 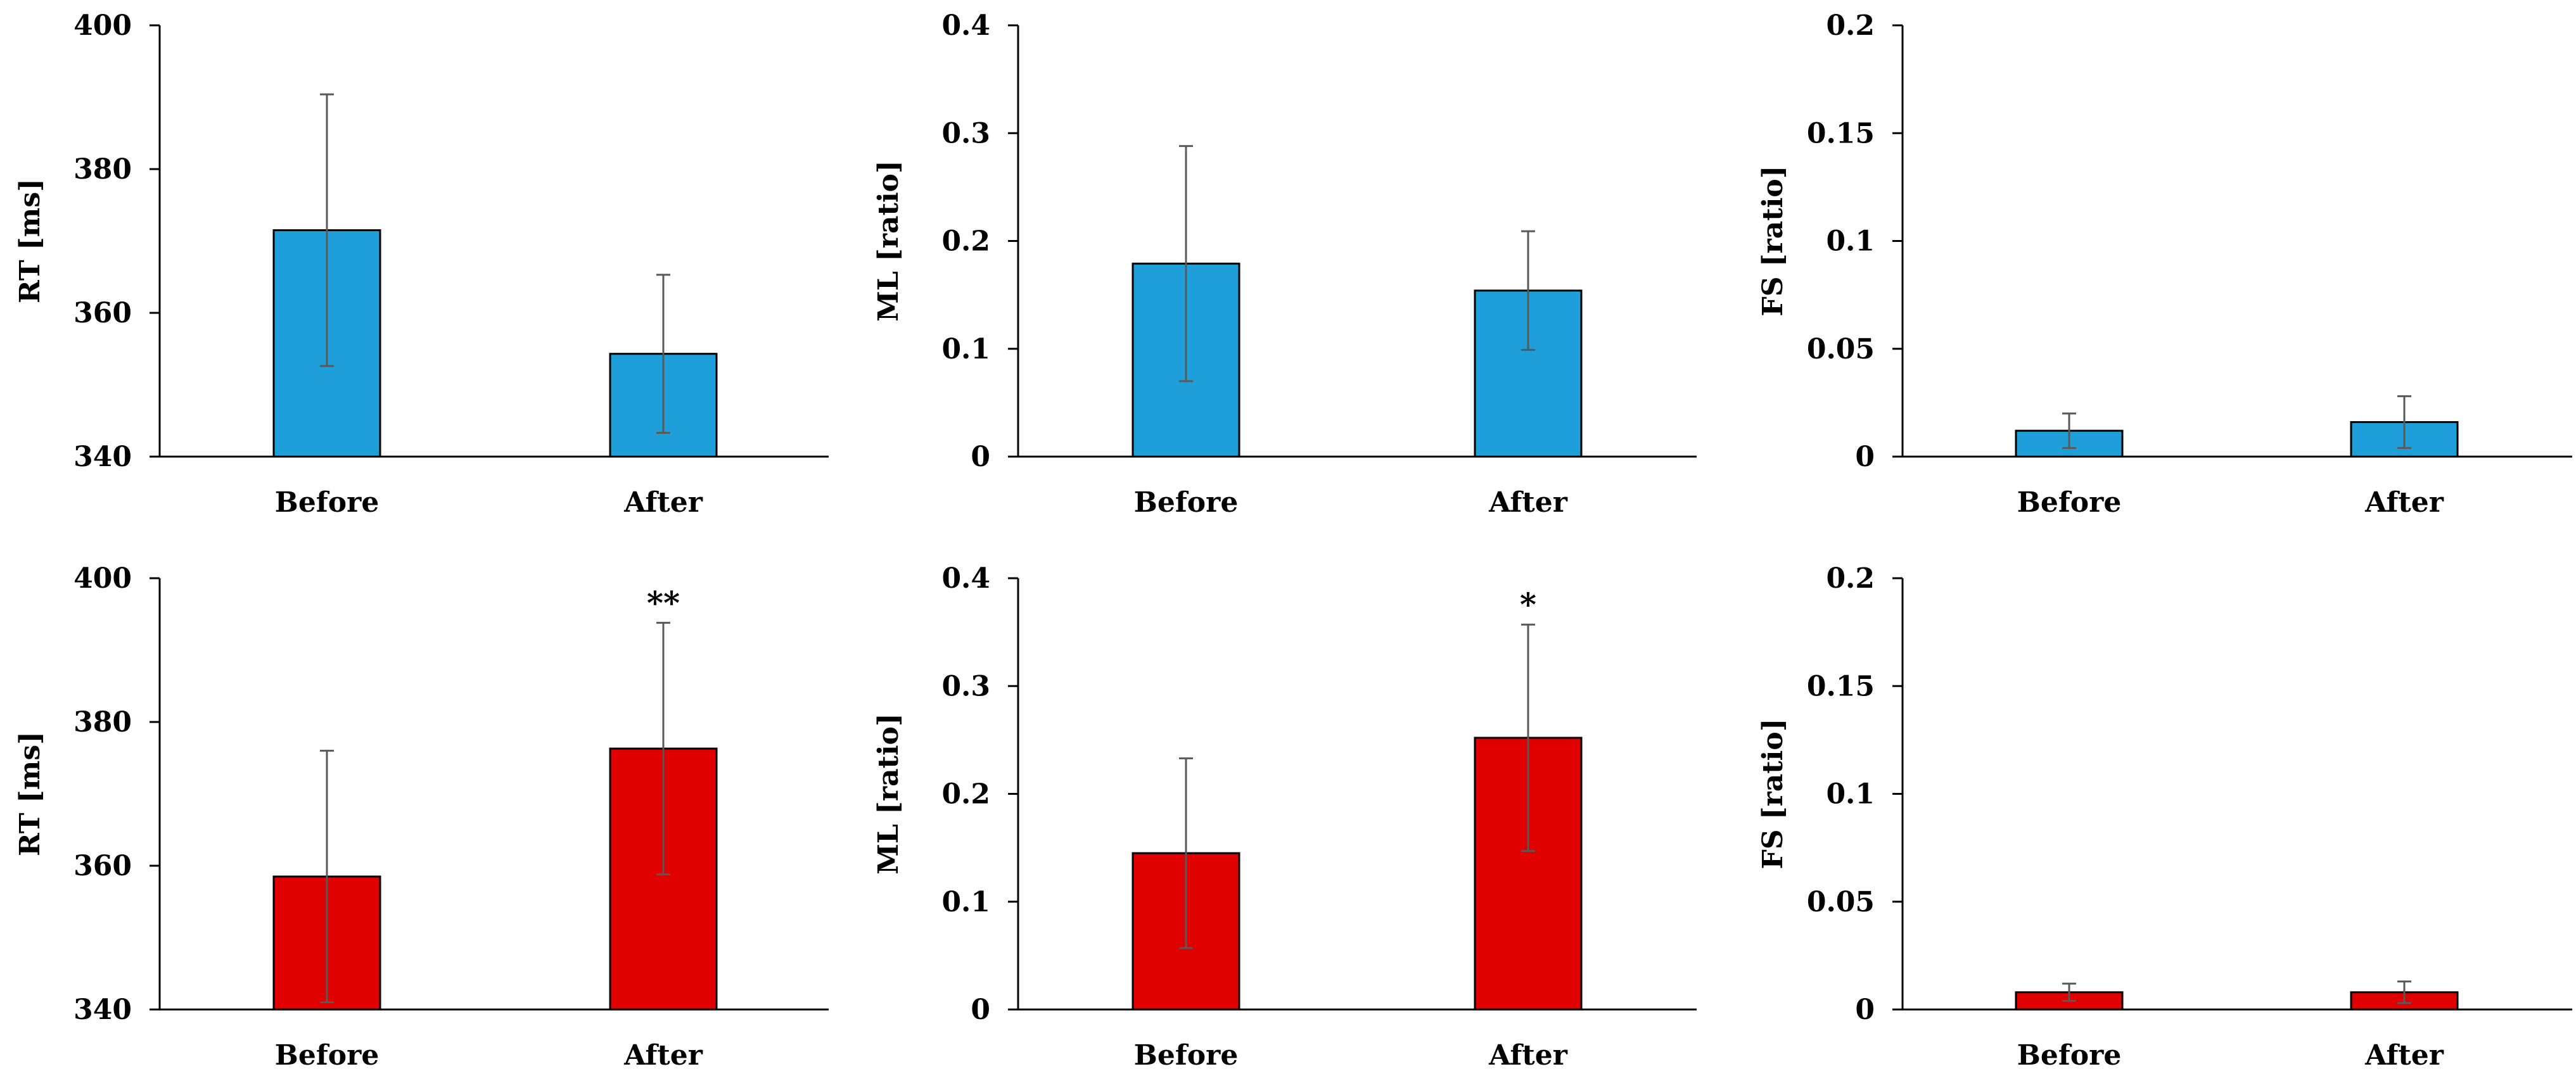 What do you see at coordinates (422, 817) in the screenshot?
I see `chart-panel-4: 340 360 380 400 RT [ms] Before After **` at bounding box center [422, 817].